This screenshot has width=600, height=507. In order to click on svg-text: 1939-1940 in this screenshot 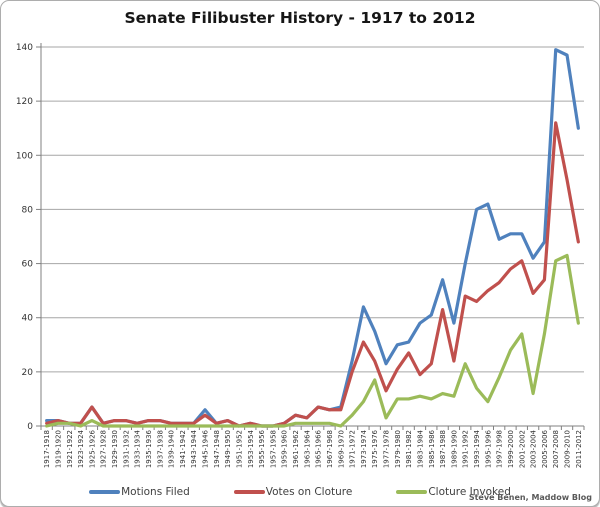, I will do `click(172, 449)`.